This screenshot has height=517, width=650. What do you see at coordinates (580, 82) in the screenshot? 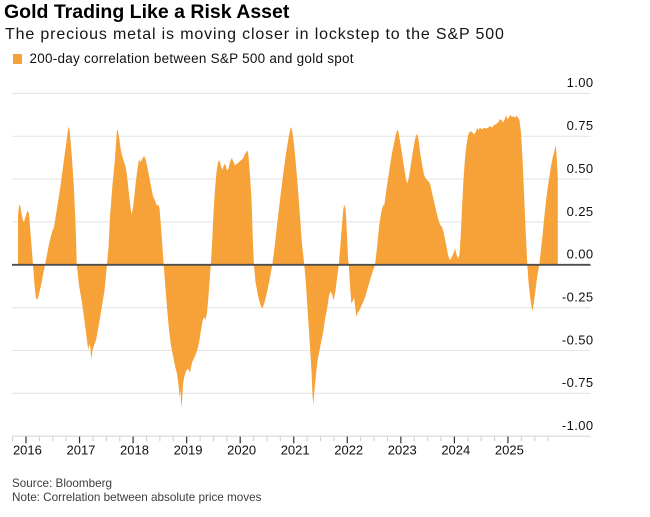
I see `svg-text: 1.00` at bounding box center [580, 82].